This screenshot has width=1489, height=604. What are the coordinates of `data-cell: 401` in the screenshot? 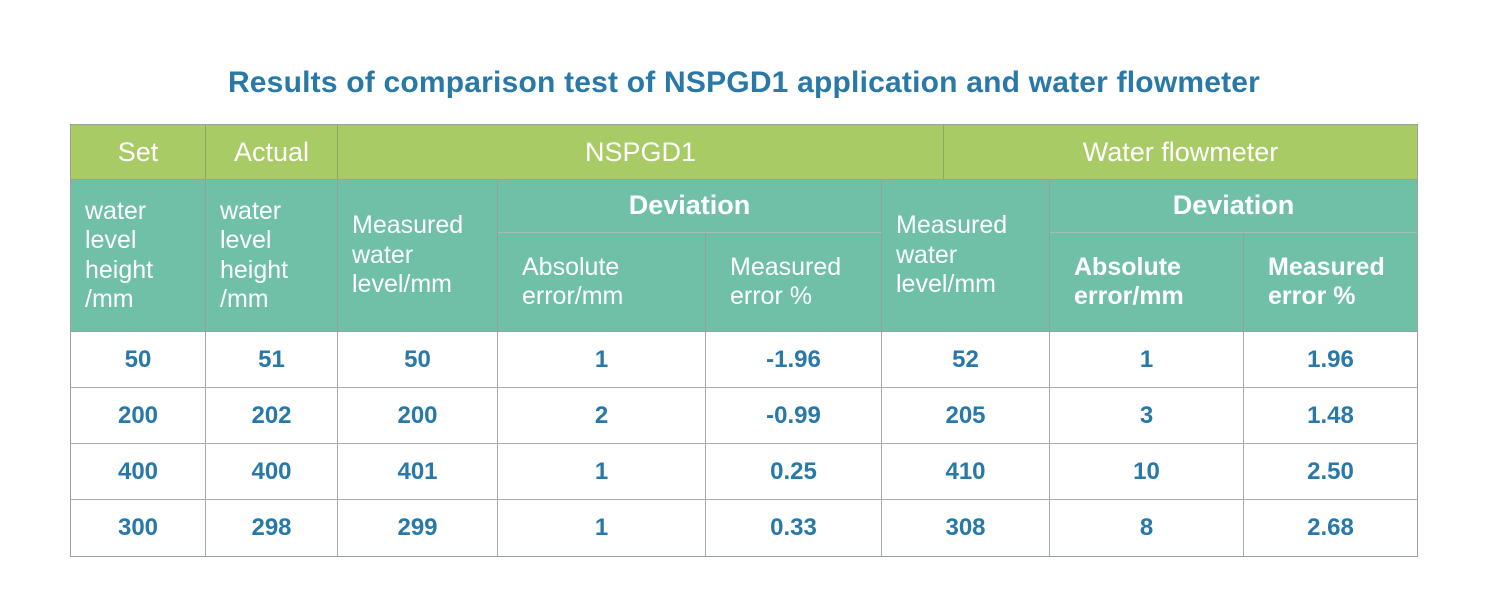 It's located at (418, 471).